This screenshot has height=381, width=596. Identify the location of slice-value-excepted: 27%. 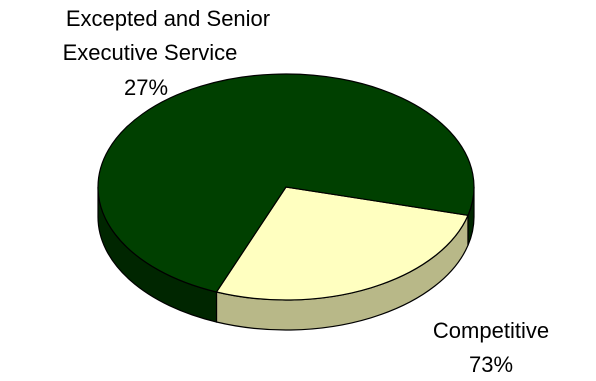
(146, 87).